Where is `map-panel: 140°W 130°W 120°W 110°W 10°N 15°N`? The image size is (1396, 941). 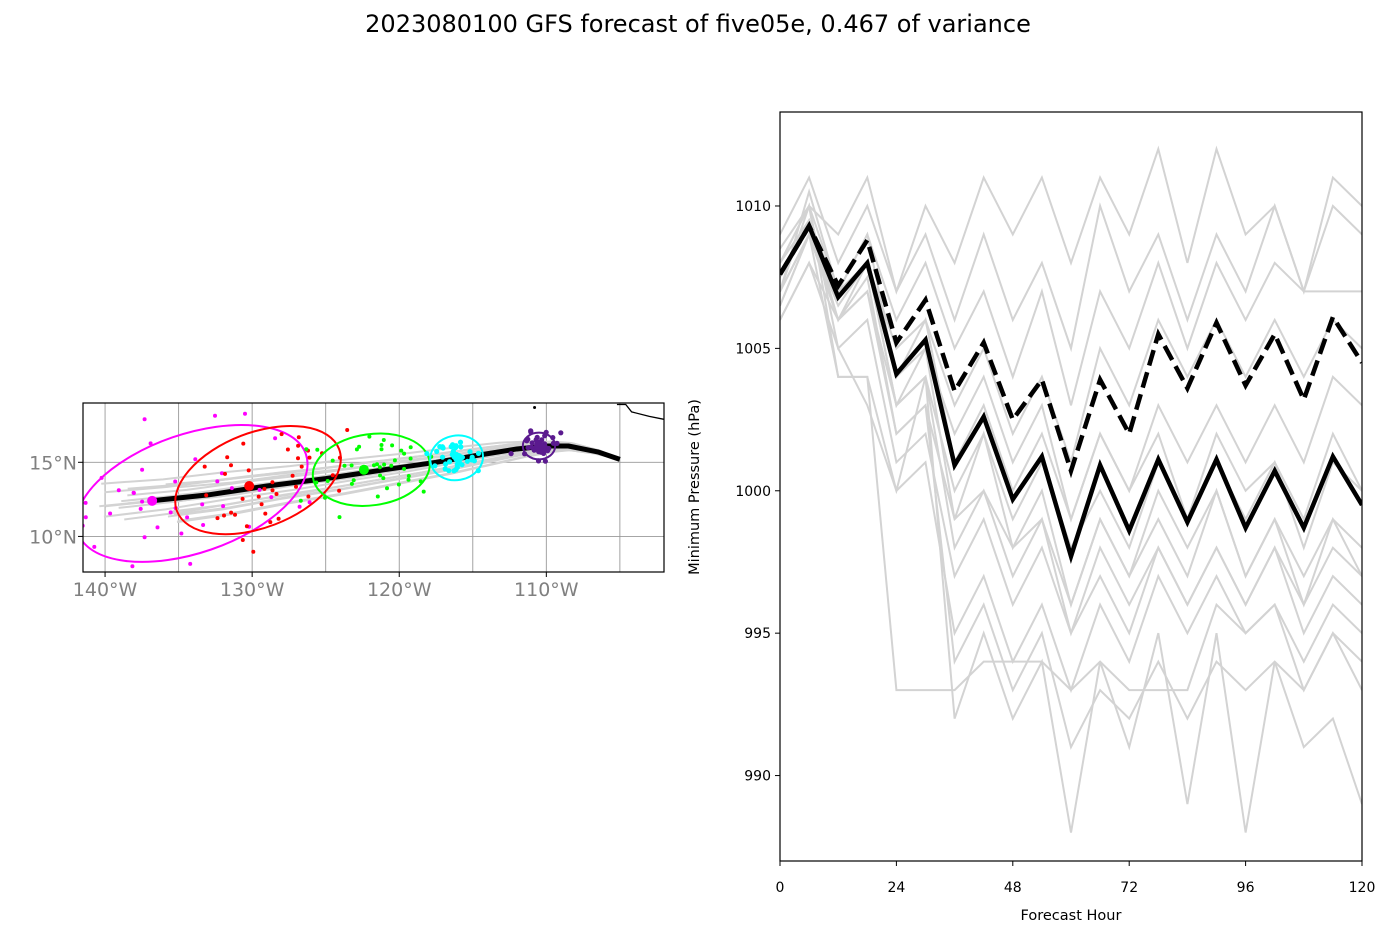
map-panel: 140°W 130°W 120°W 110°W 10°N 15°N is located at coordinates (347, 501).